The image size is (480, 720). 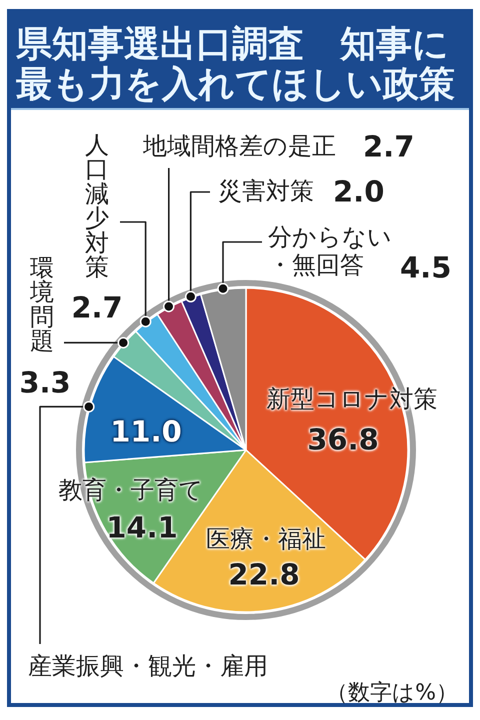 I want to click on slice-label: 災害対策, so click(x=266, y=191).